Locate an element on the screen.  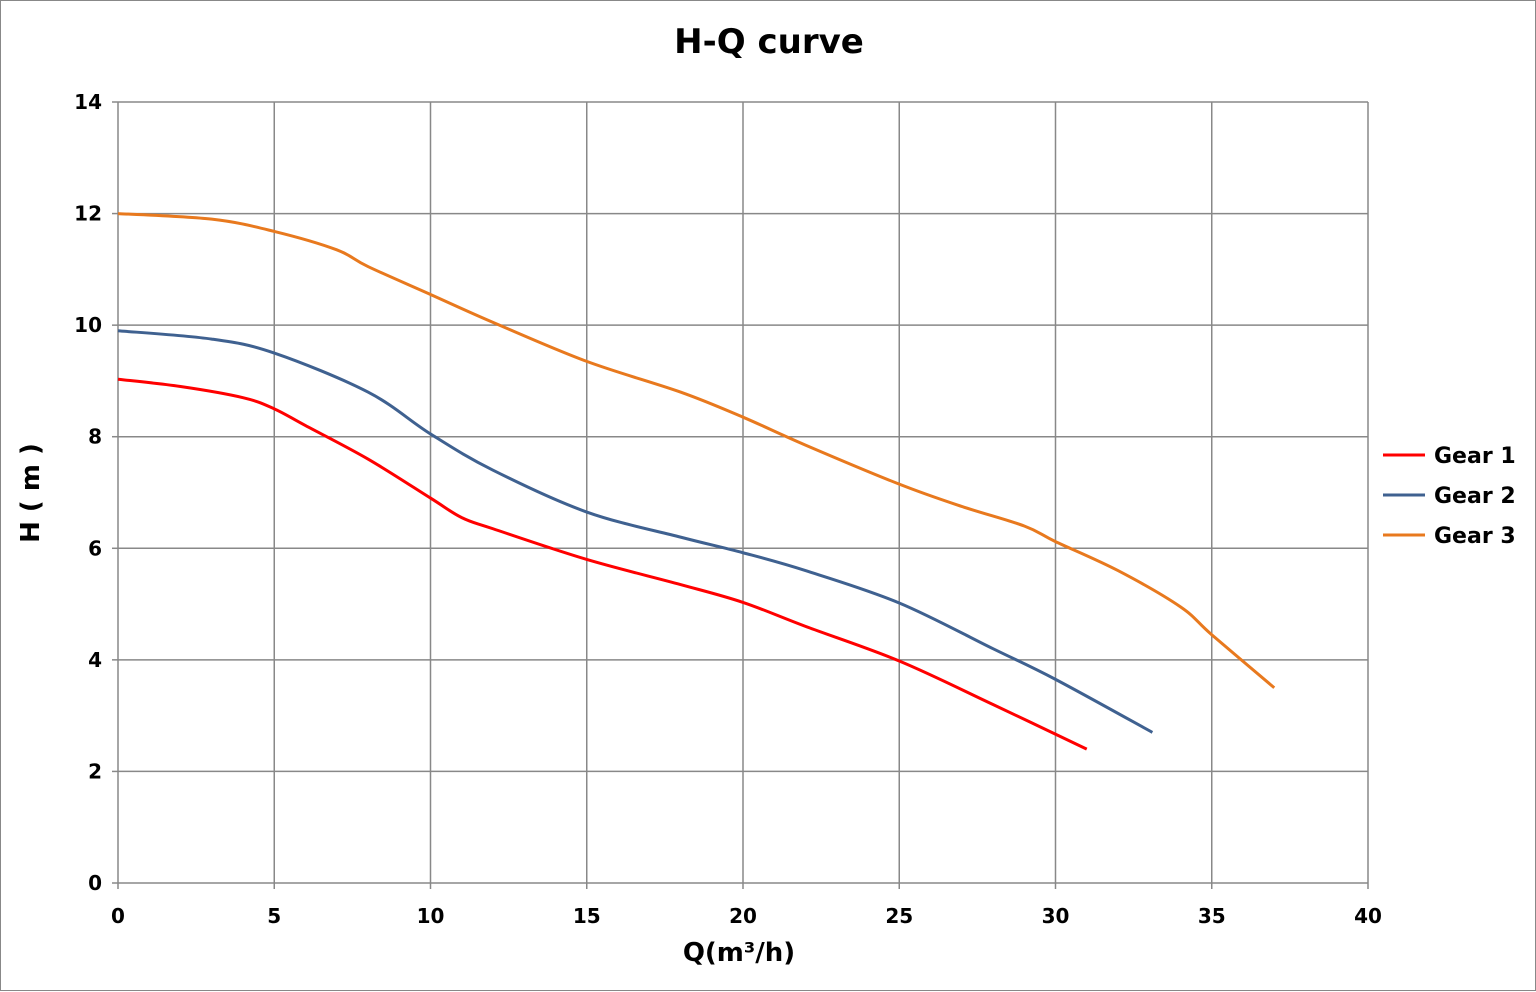
x-tick-label: 10 is located at coordinates (431, 916).